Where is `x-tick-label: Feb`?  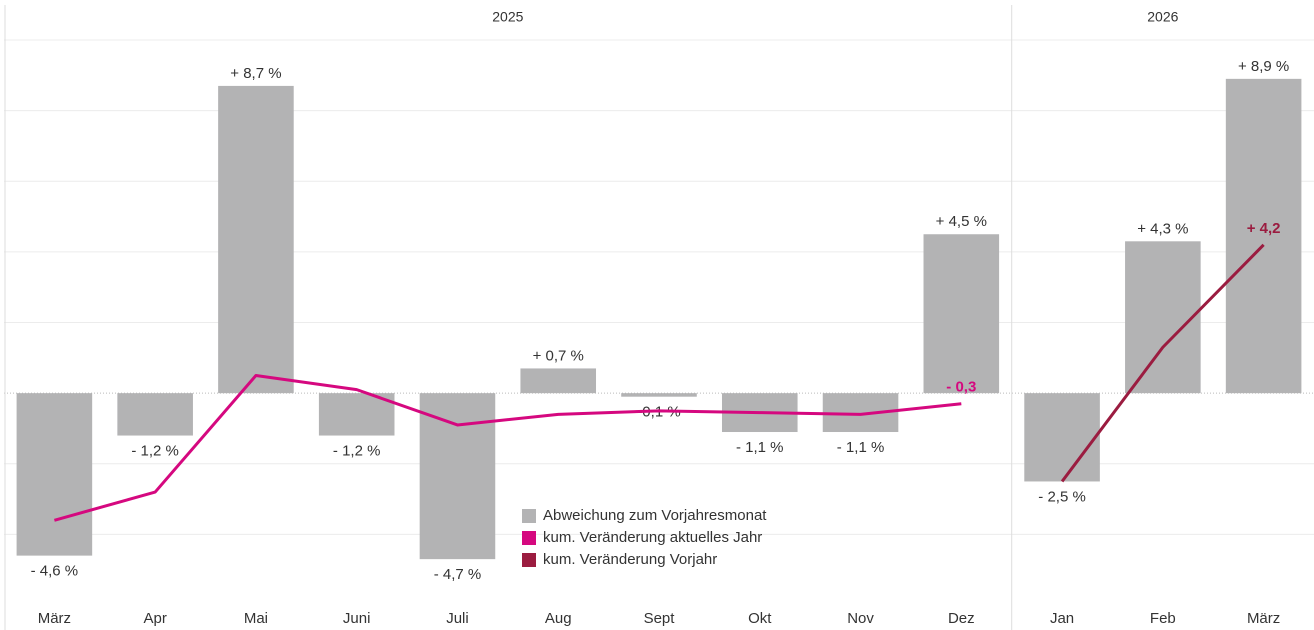
x-tick-label: Feb is located at coordinates (1163, 618).